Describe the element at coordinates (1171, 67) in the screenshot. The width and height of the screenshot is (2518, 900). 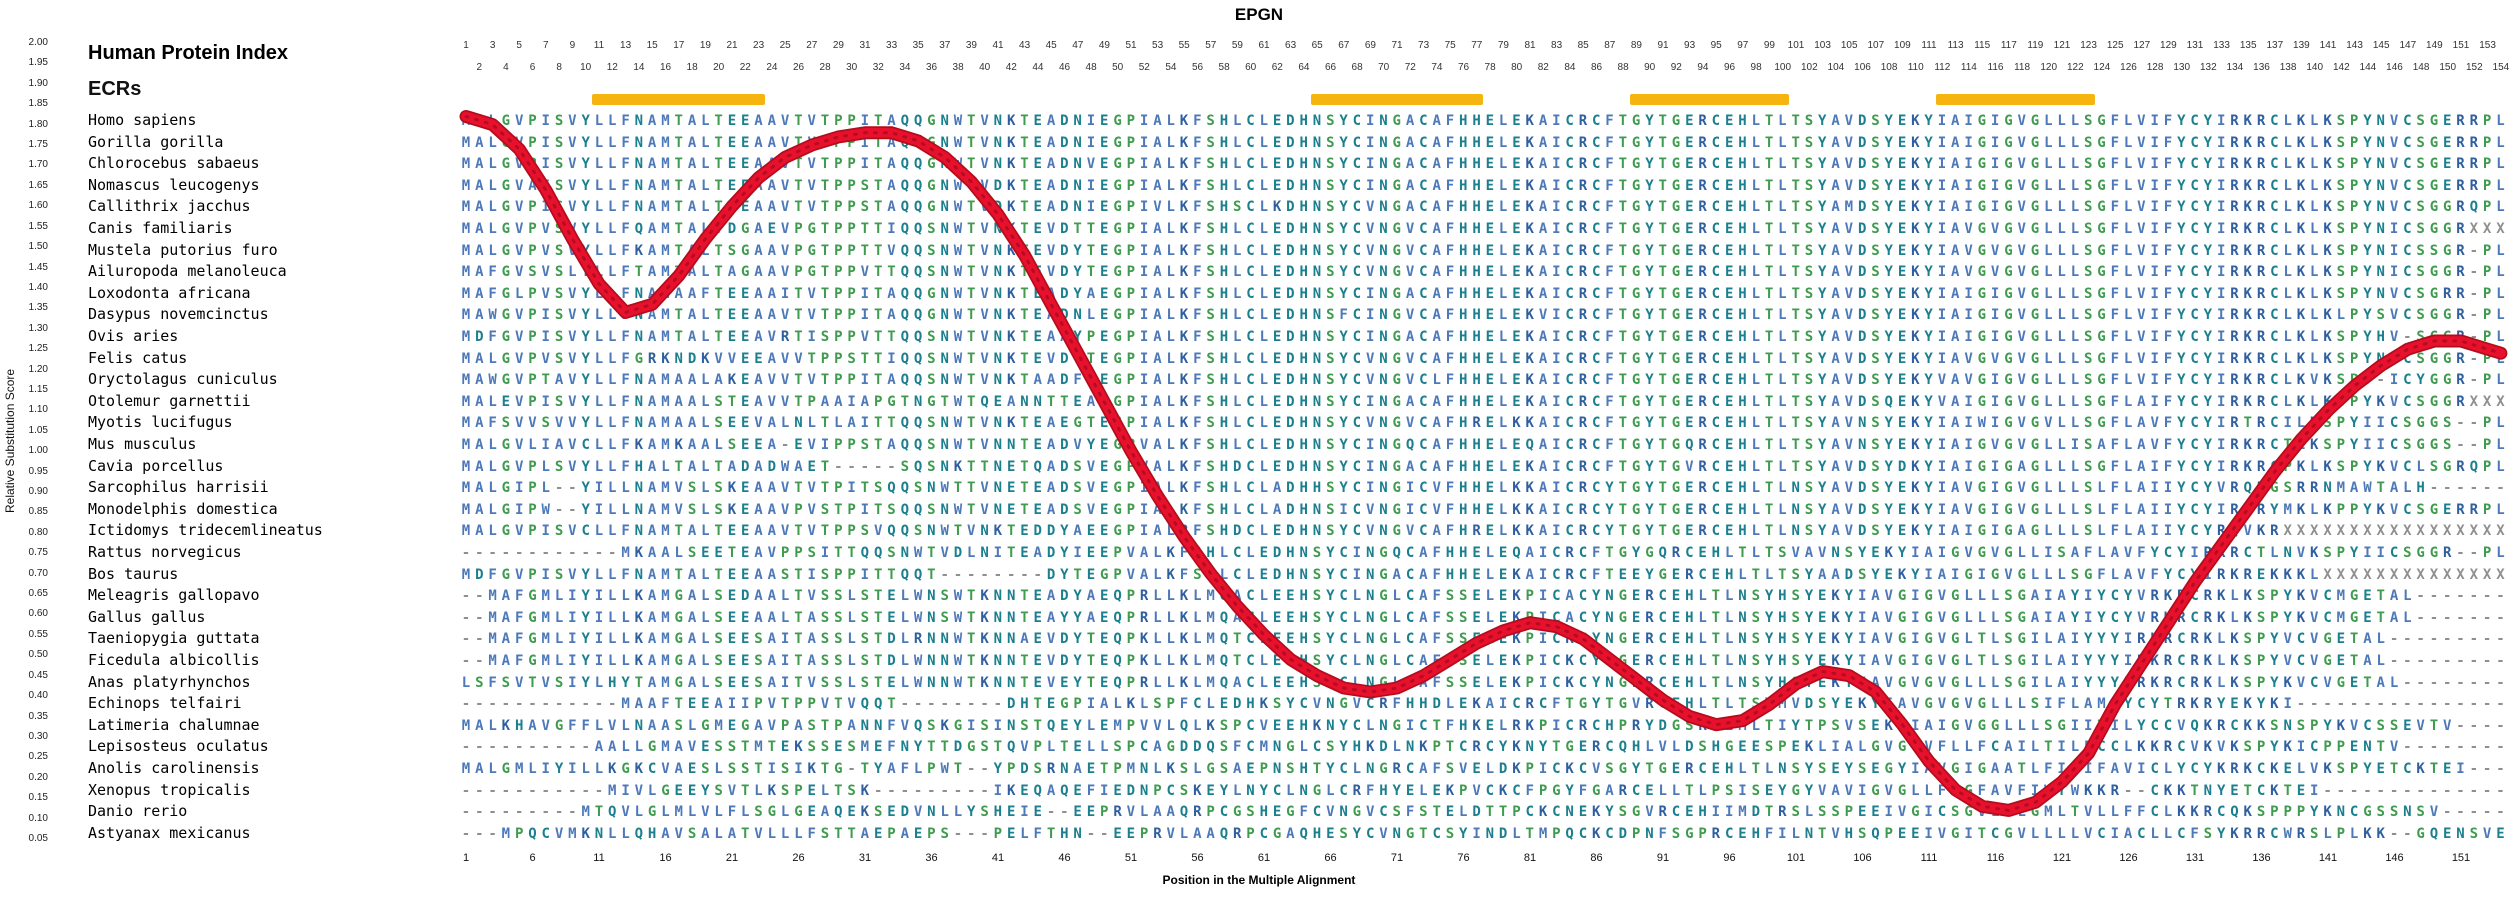
I see `position-number: 54` at that location.